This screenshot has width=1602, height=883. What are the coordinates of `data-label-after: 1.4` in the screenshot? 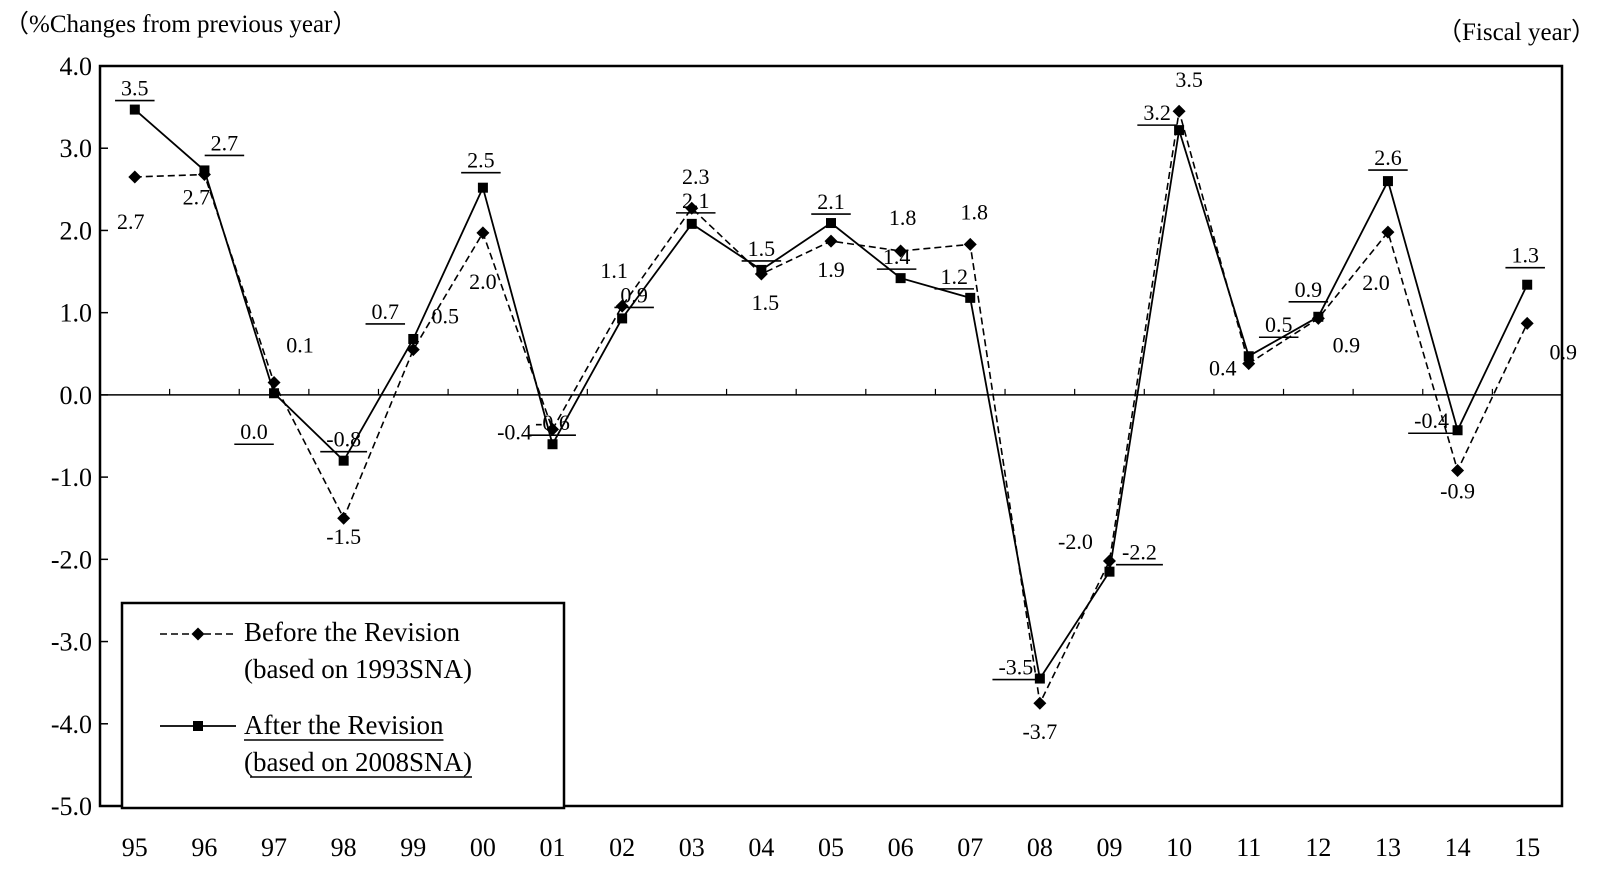 It's located at (897, 256).